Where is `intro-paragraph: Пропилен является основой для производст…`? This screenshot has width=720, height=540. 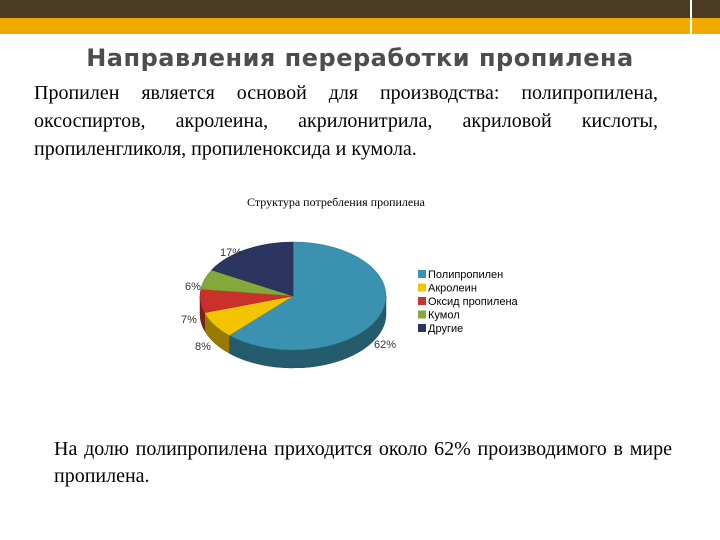
intro-paragraph: Пропилен является основой для производст… is located at coordinates (346, 121).